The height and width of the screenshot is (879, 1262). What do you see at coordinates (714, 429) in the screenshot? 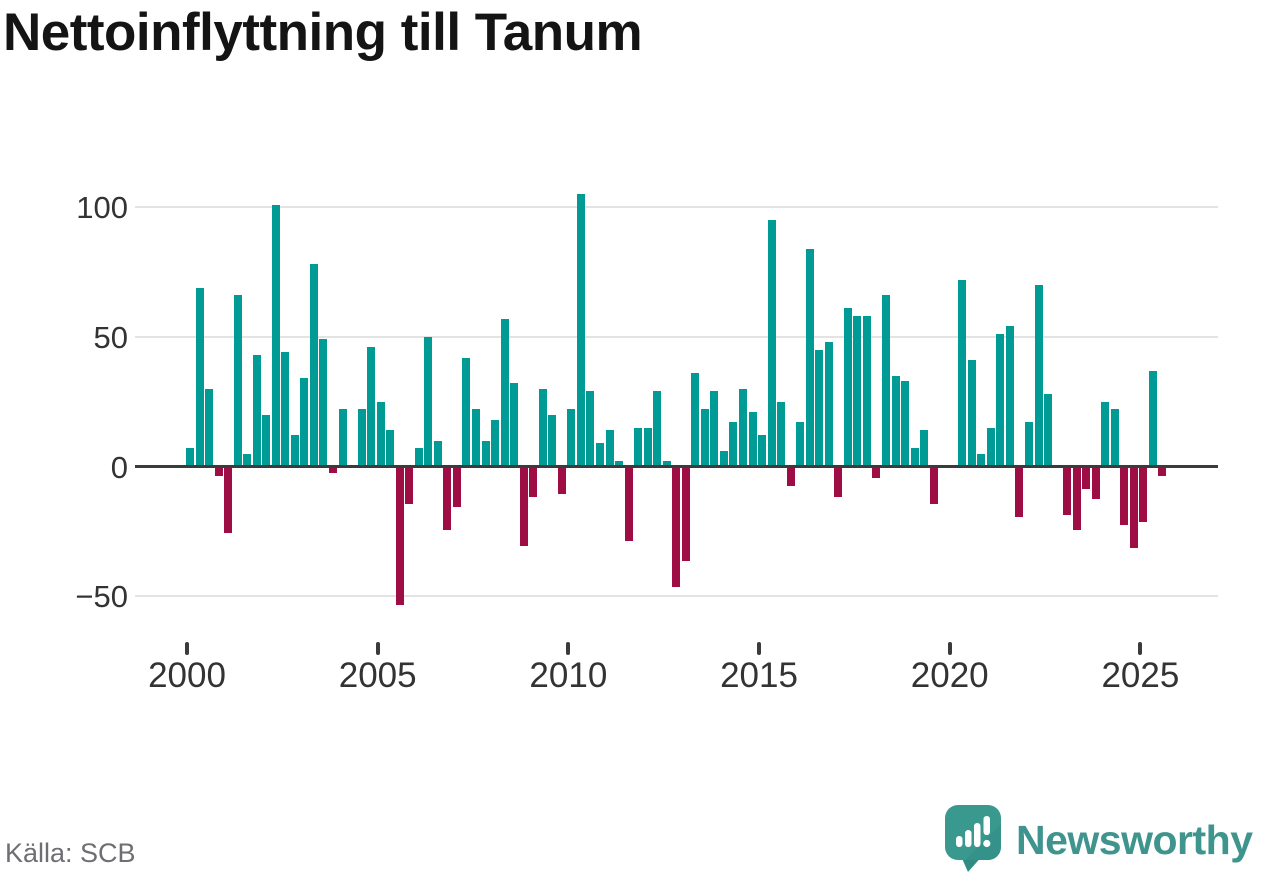
I see `bar-2013-Q4` at bounding box center [714, 429].